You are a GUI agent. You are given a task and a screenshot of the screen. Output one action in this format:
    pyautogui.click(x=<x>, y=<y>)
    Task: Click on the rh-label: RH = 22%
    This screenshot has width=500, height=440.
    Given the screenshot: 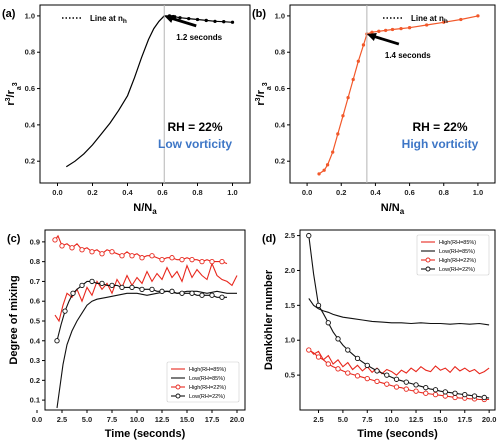 What is the action you would take?
    pyautogui.click(x=439, y=127)
    